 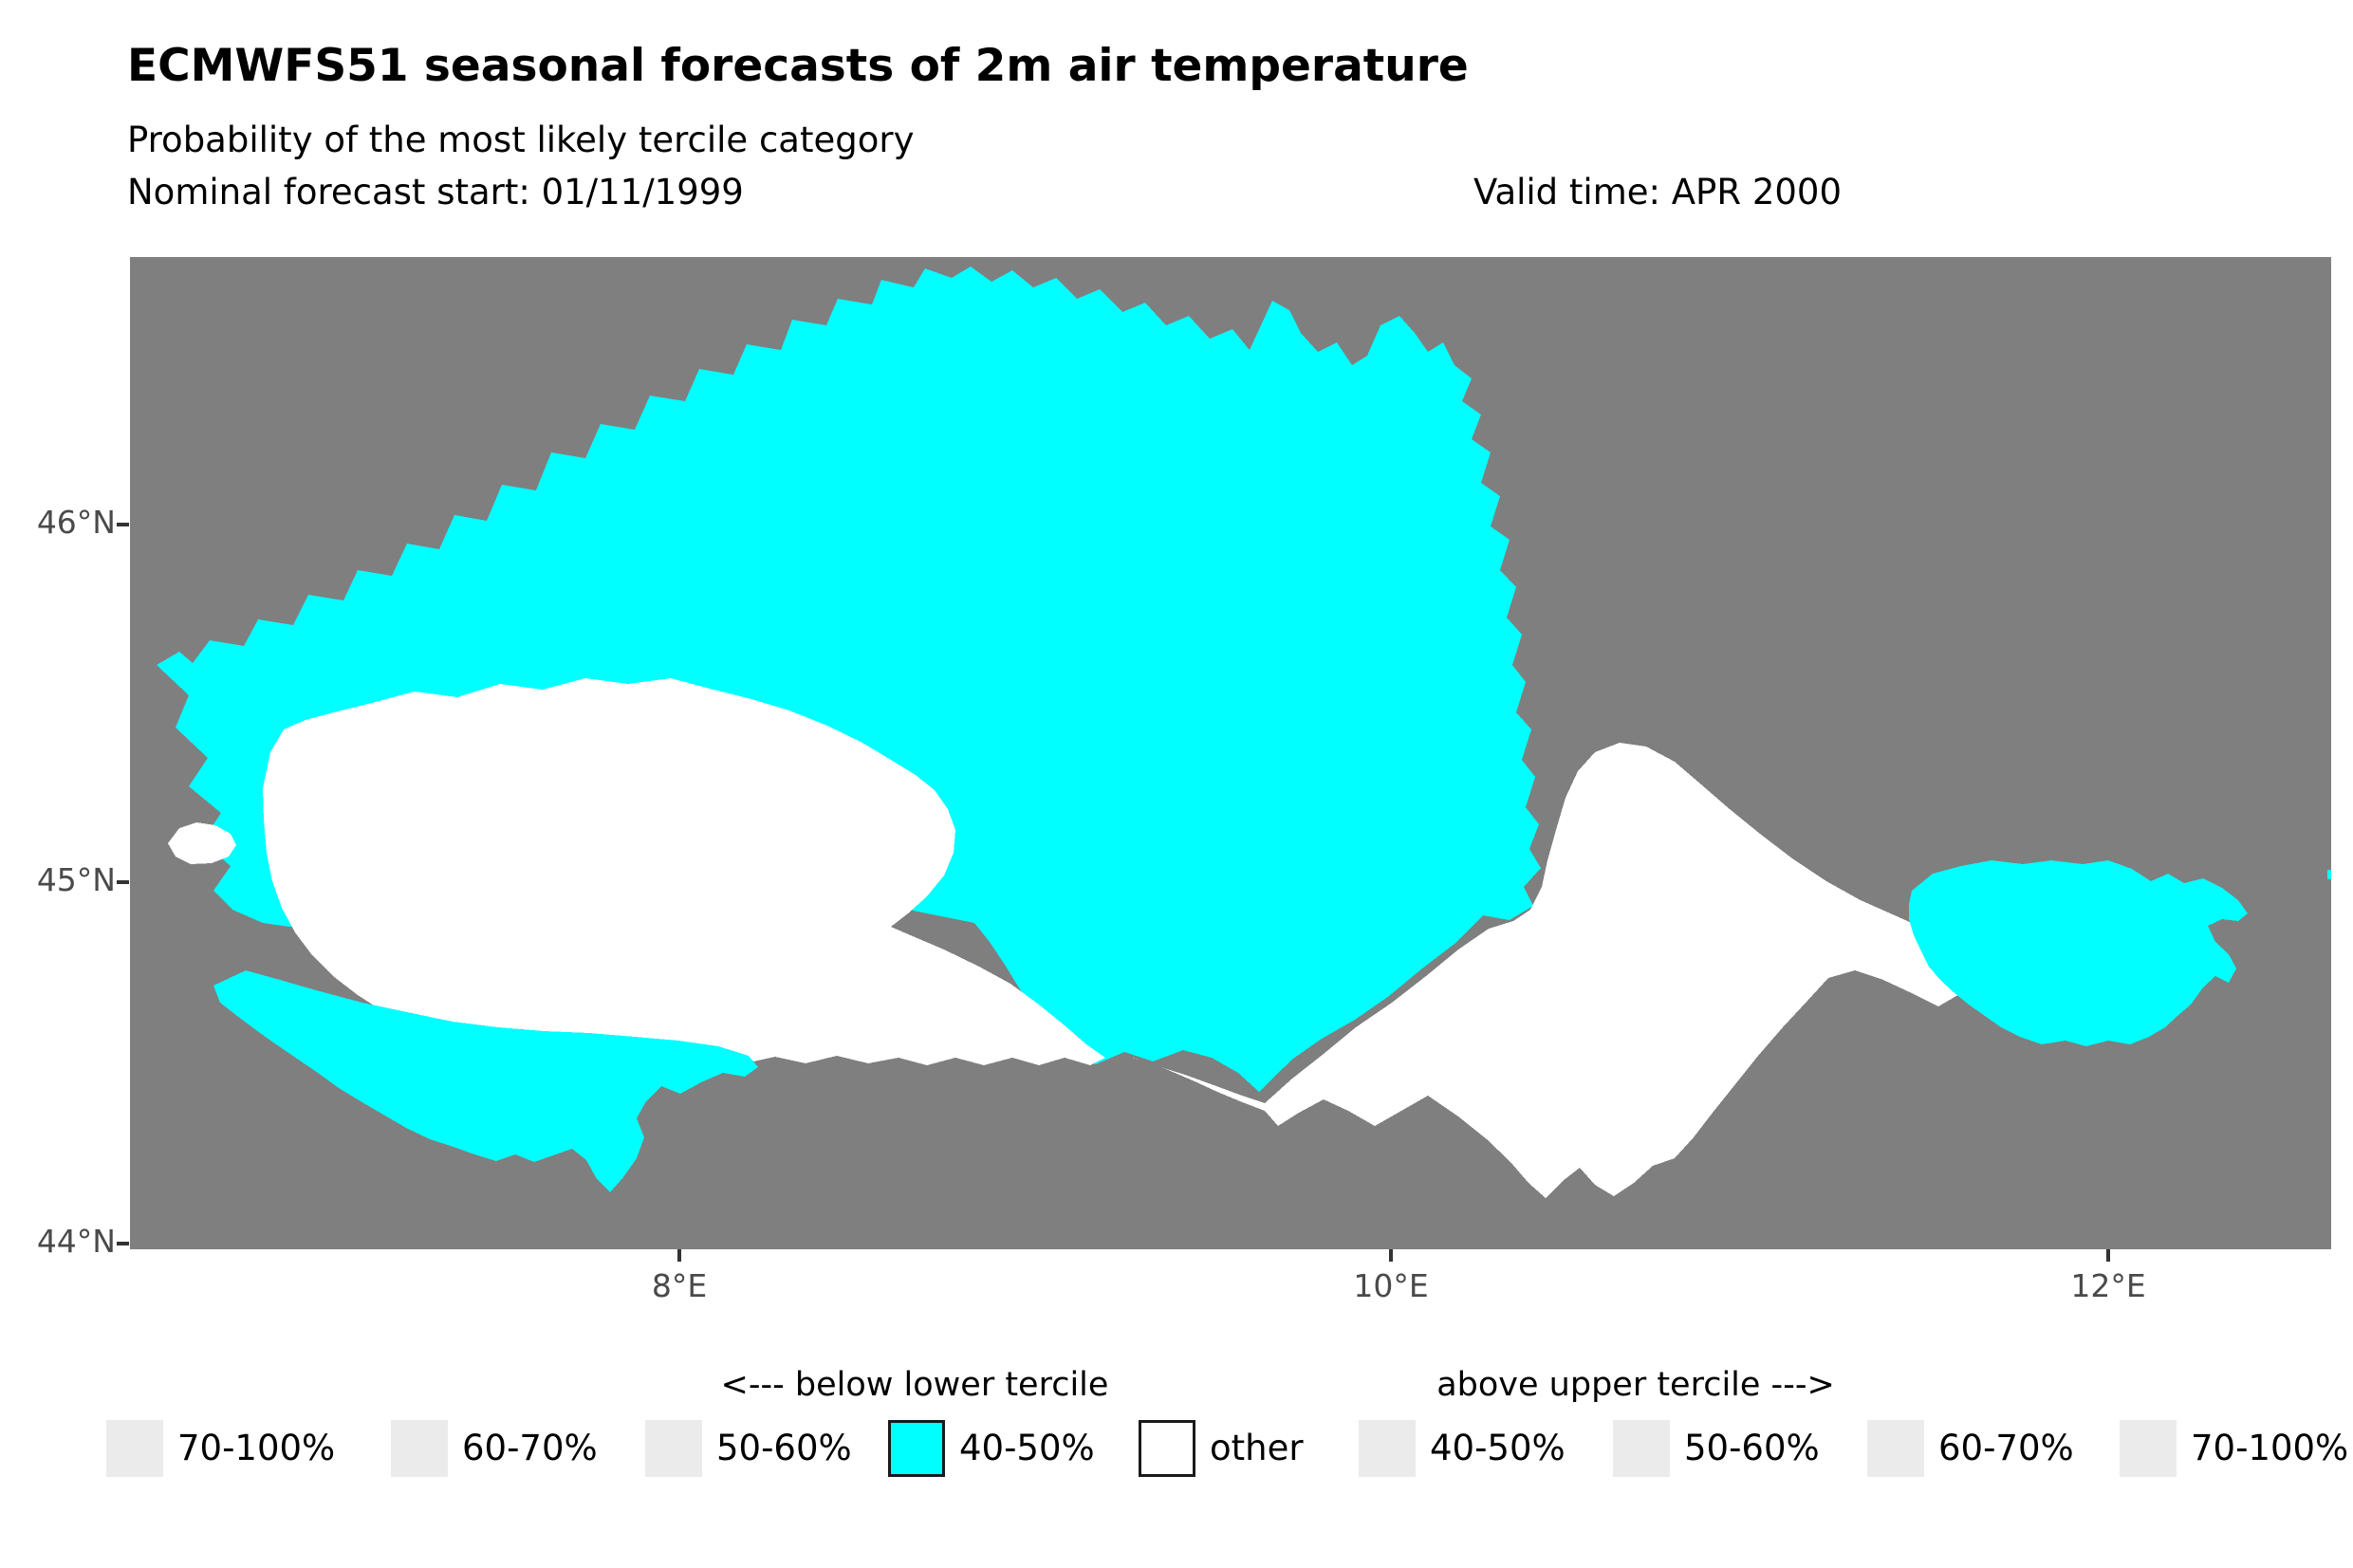 I want to click on legend-item-below-50-60: 50-60%, so click(x=748, y=1448).